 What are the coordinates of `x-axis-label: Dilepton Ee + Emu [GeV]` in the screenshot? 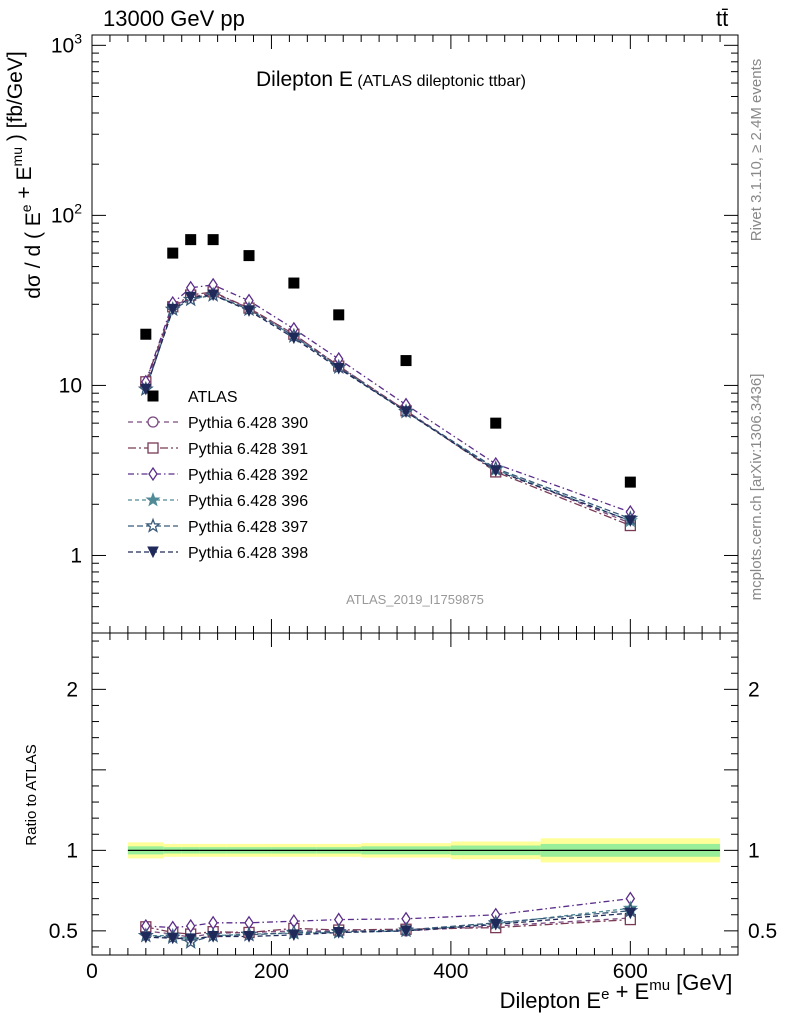 It's located at (616, 991).